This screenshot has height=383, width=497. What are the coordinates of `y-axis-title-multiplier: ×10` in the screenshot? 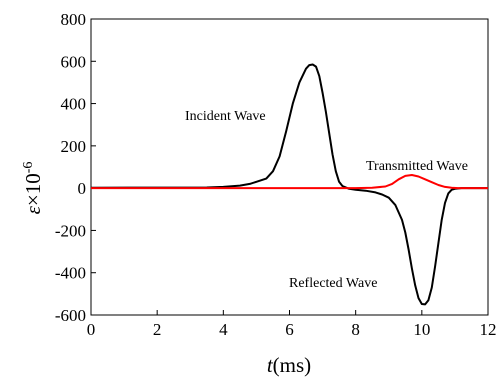 It's located at (33, 189).